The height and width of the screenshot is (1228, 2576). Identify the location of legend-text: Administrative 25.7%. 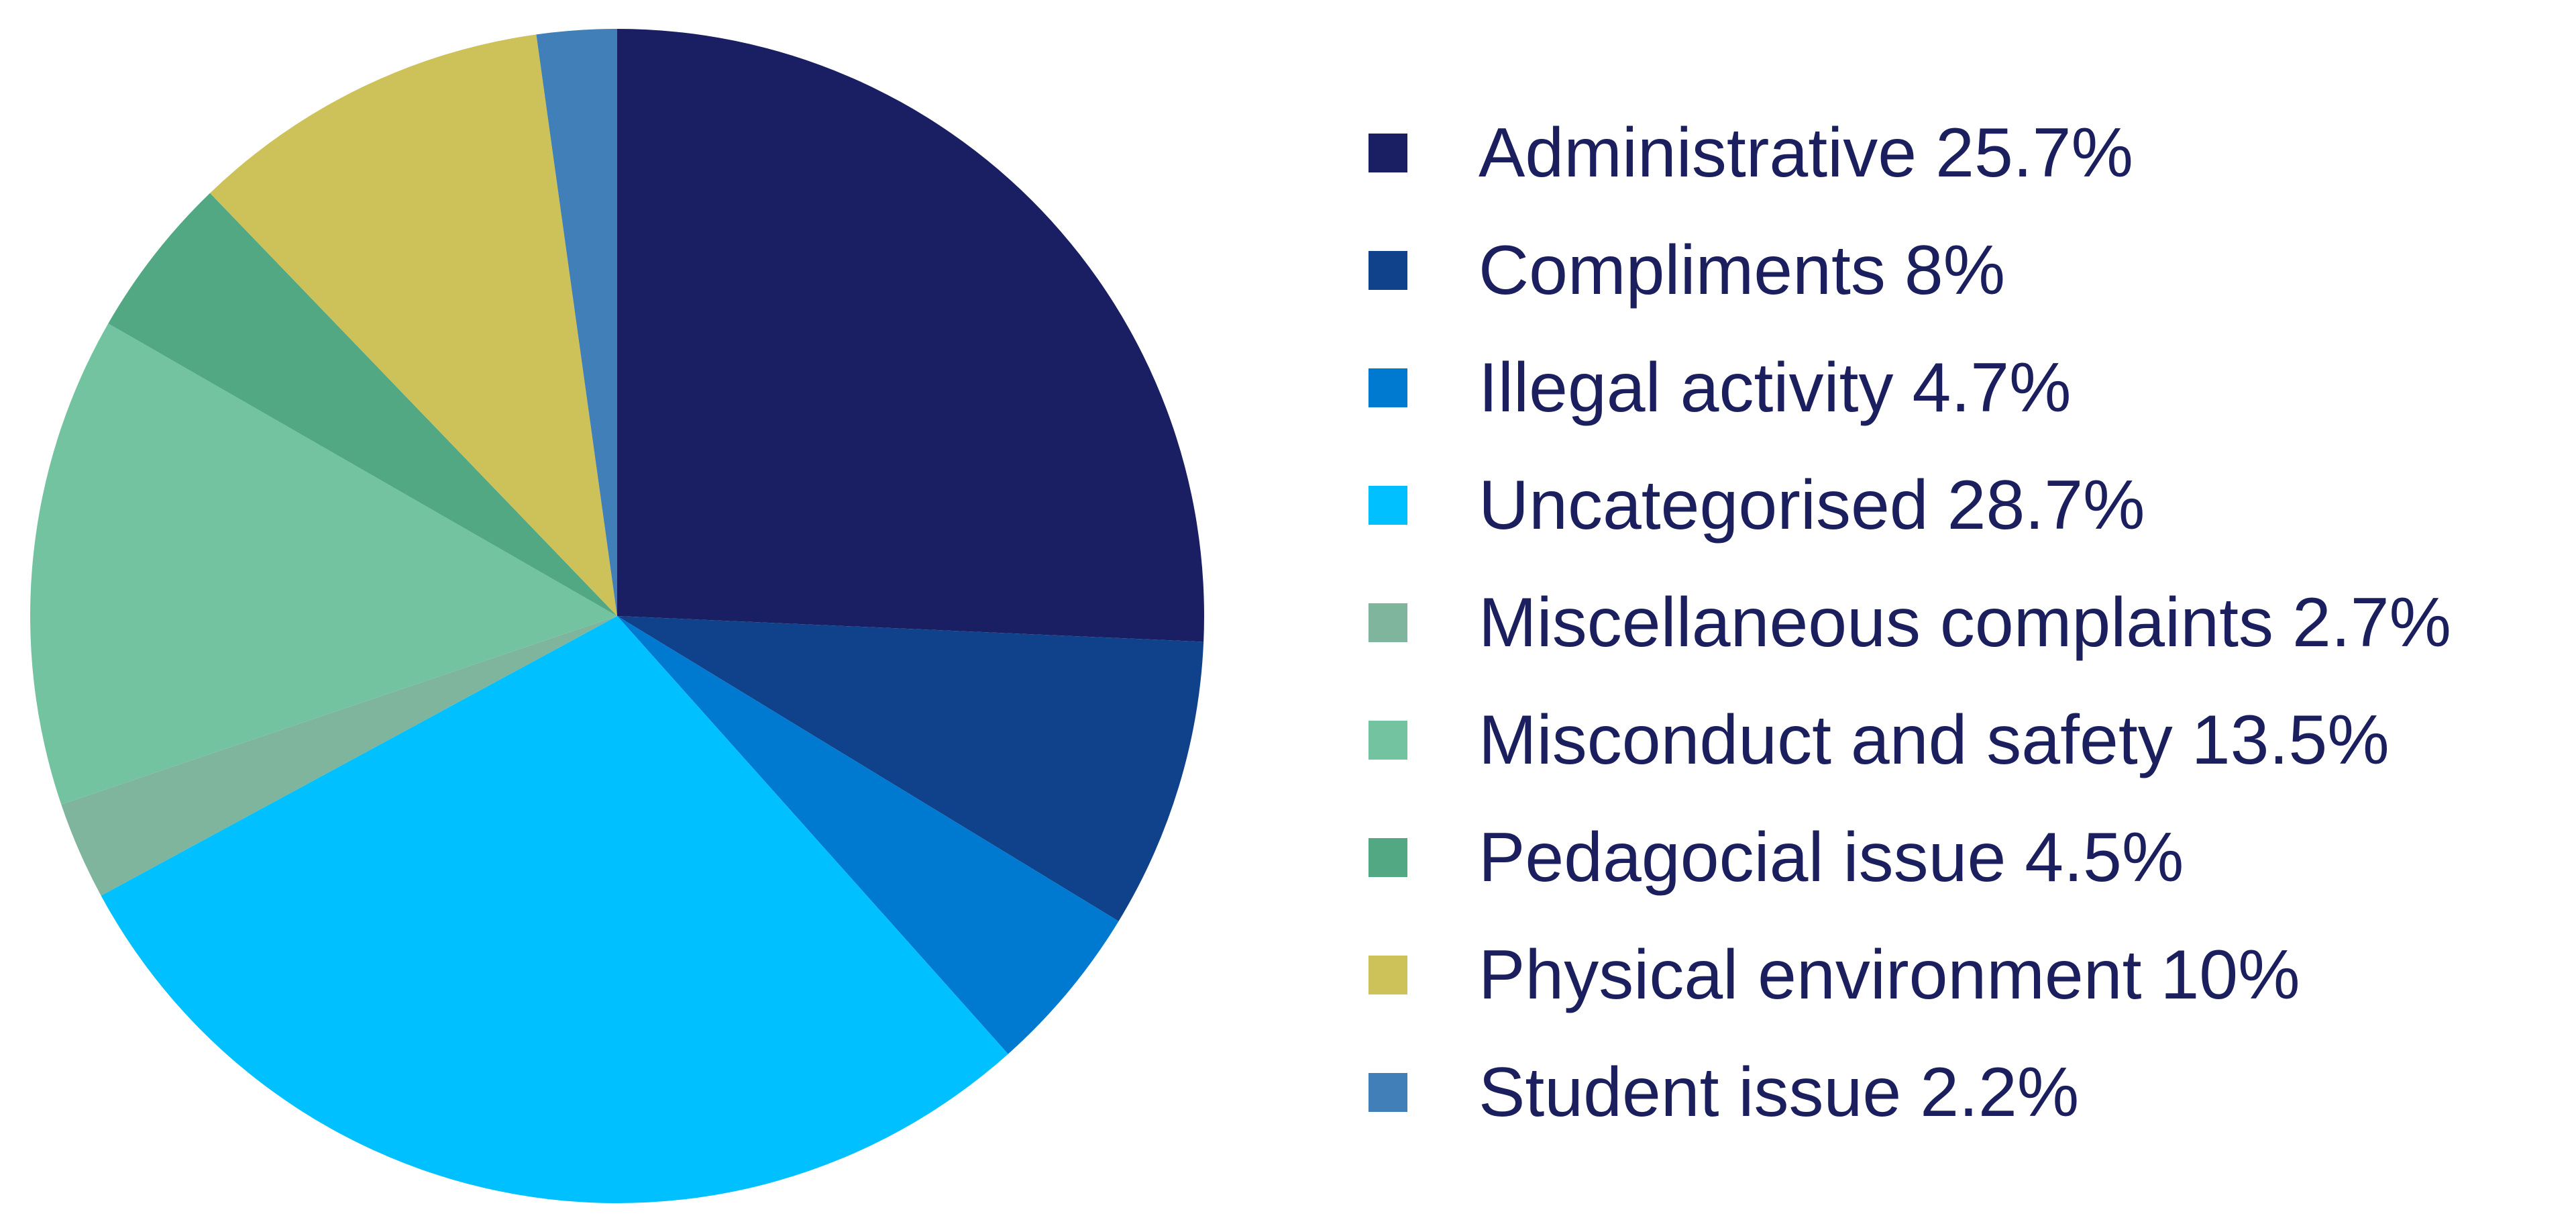
(1806, 153).